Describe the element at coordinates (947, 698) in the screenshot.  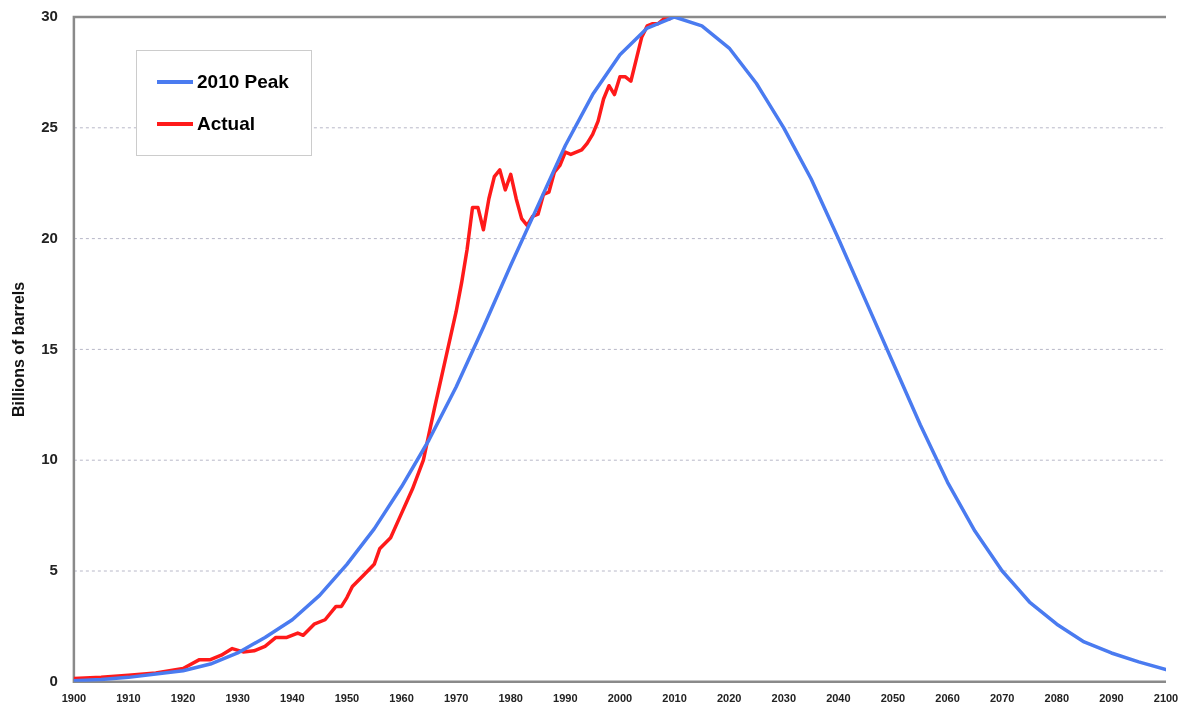
I see `x-tick-label: 2060` at that location.